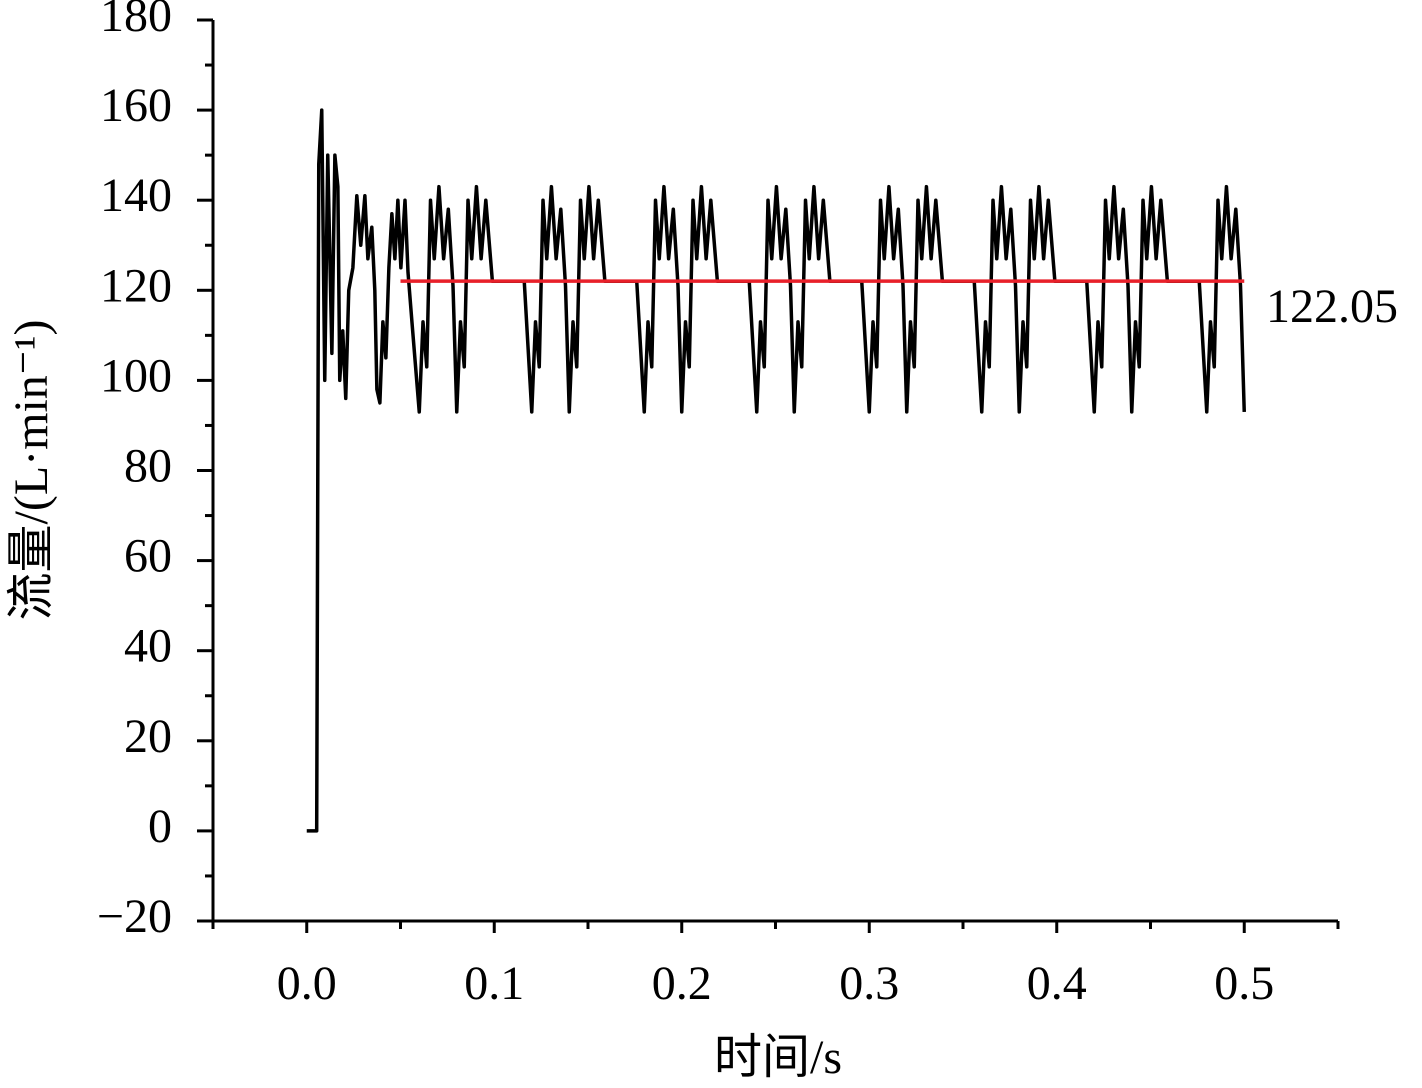 The width and height of the screenshot is (1422, 1088). What do you see at coordinates (148, 466) in the screenshot?
I see `y-tick-label: 80` at bounding box center [148, 466].